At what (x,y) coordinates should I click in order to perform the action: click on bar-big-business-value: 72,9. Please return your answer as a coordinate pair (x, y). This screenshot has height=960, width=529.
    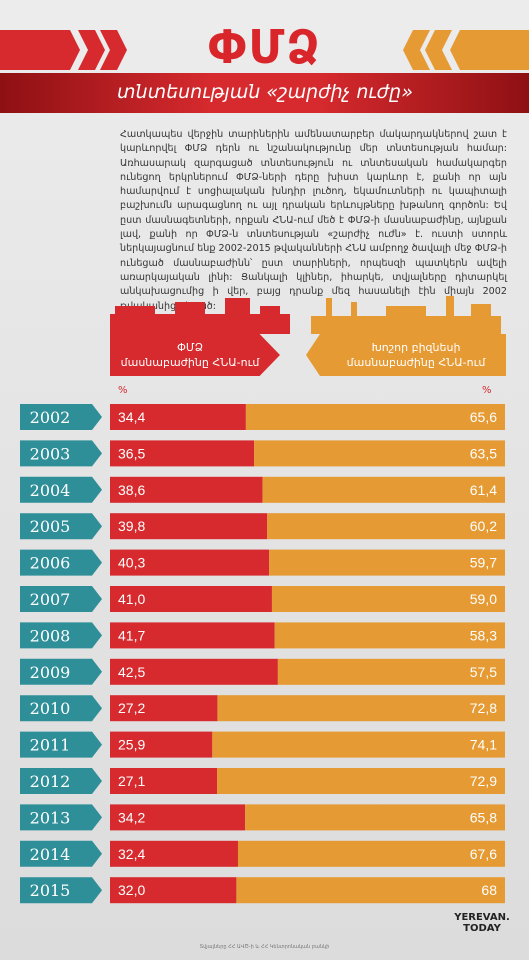
    Looking at the image, I should click on (483, 781).